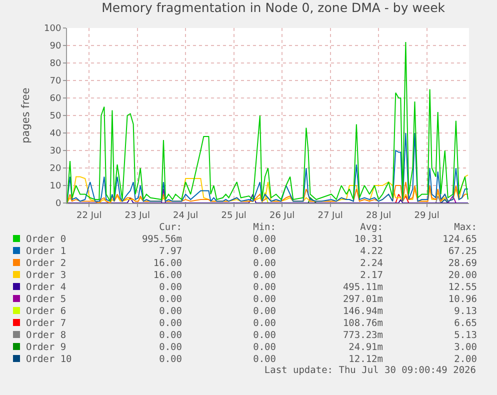  I want to click on text: 10.31, so click(368, 240).